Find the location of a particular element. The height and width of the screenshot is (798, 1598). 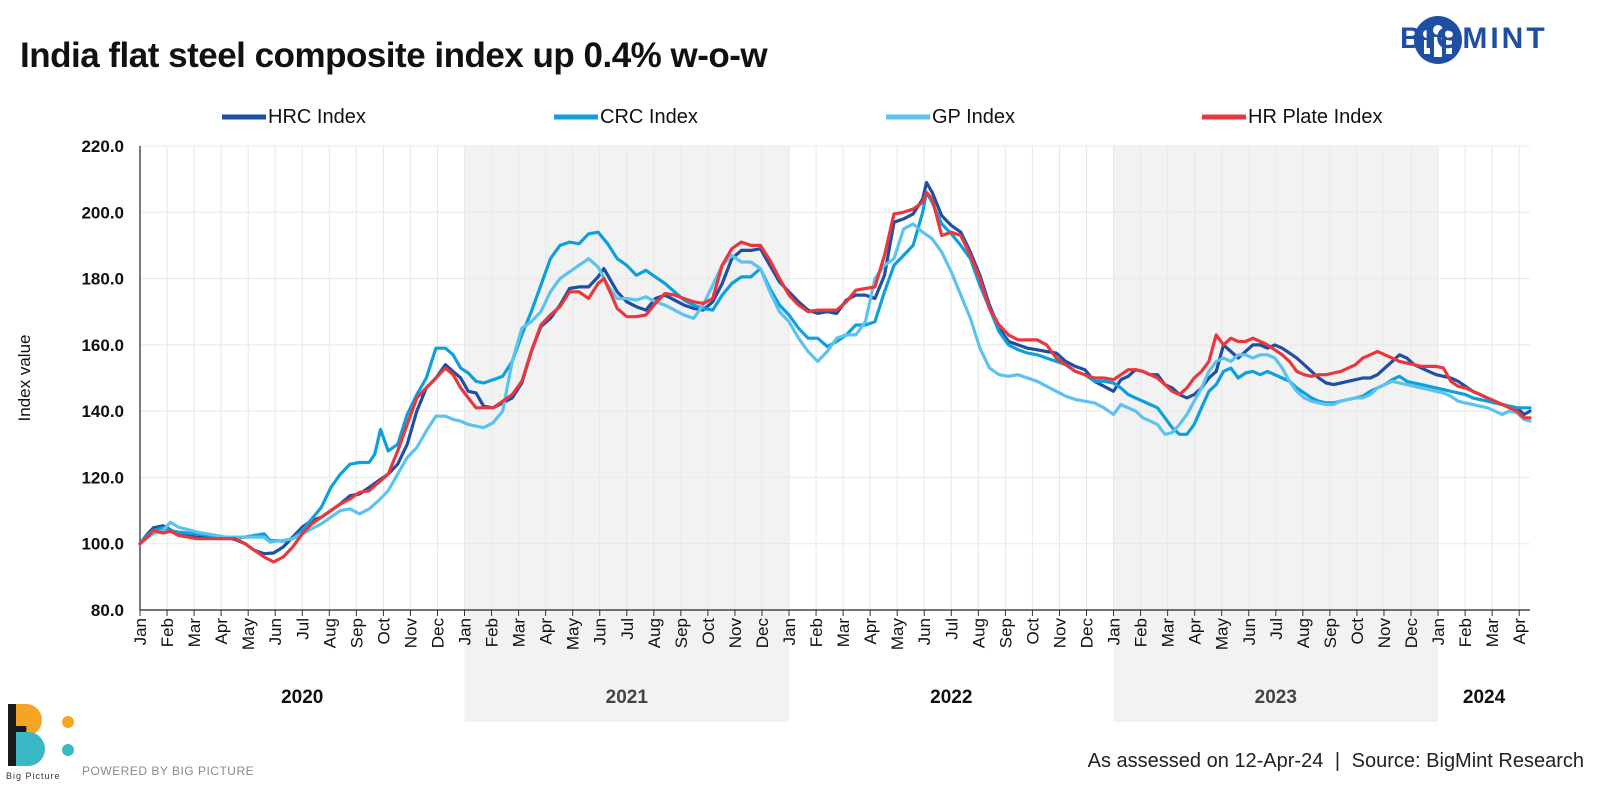

bigmint-logo-icon is located at coordinates (1438, 40).